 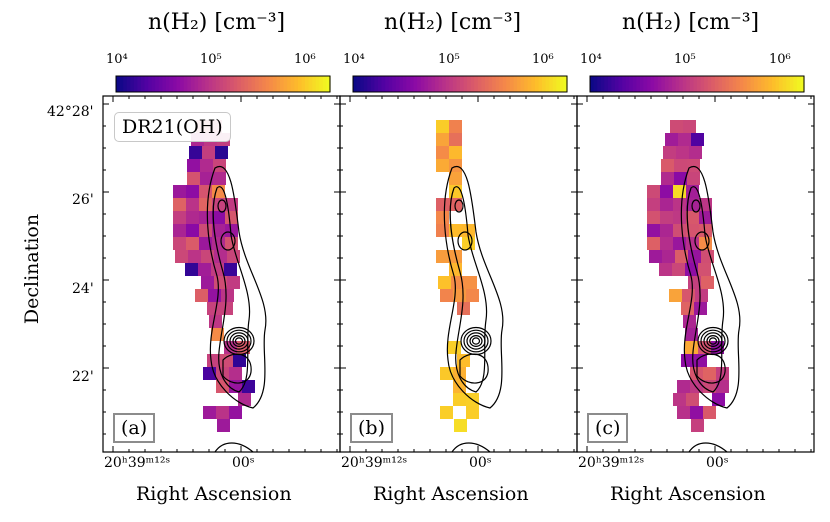 What do you see at coordinates (371, 428) in the screenshot?
I see `panel-tag-b: (b)` at bounding box center [371, 428].